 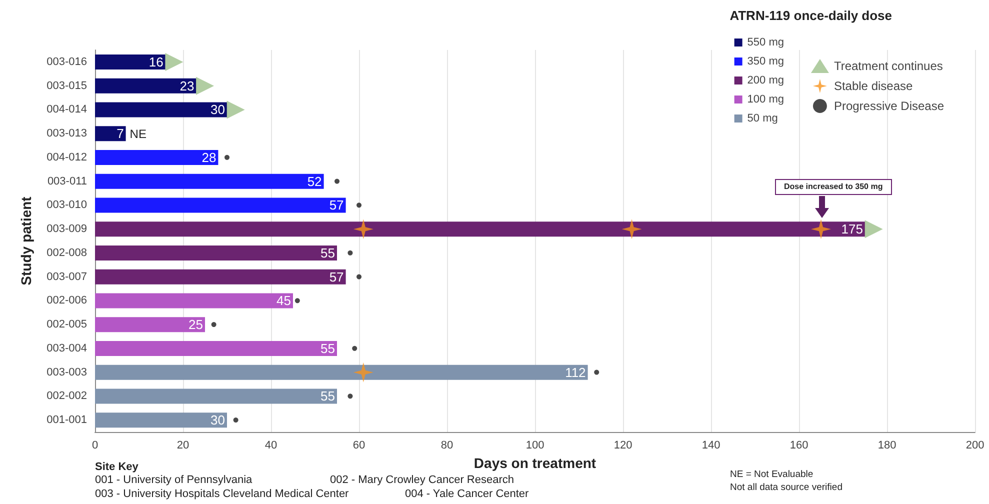 I want to click on y-tick-label: 004-014, so click(x=66, y=110).